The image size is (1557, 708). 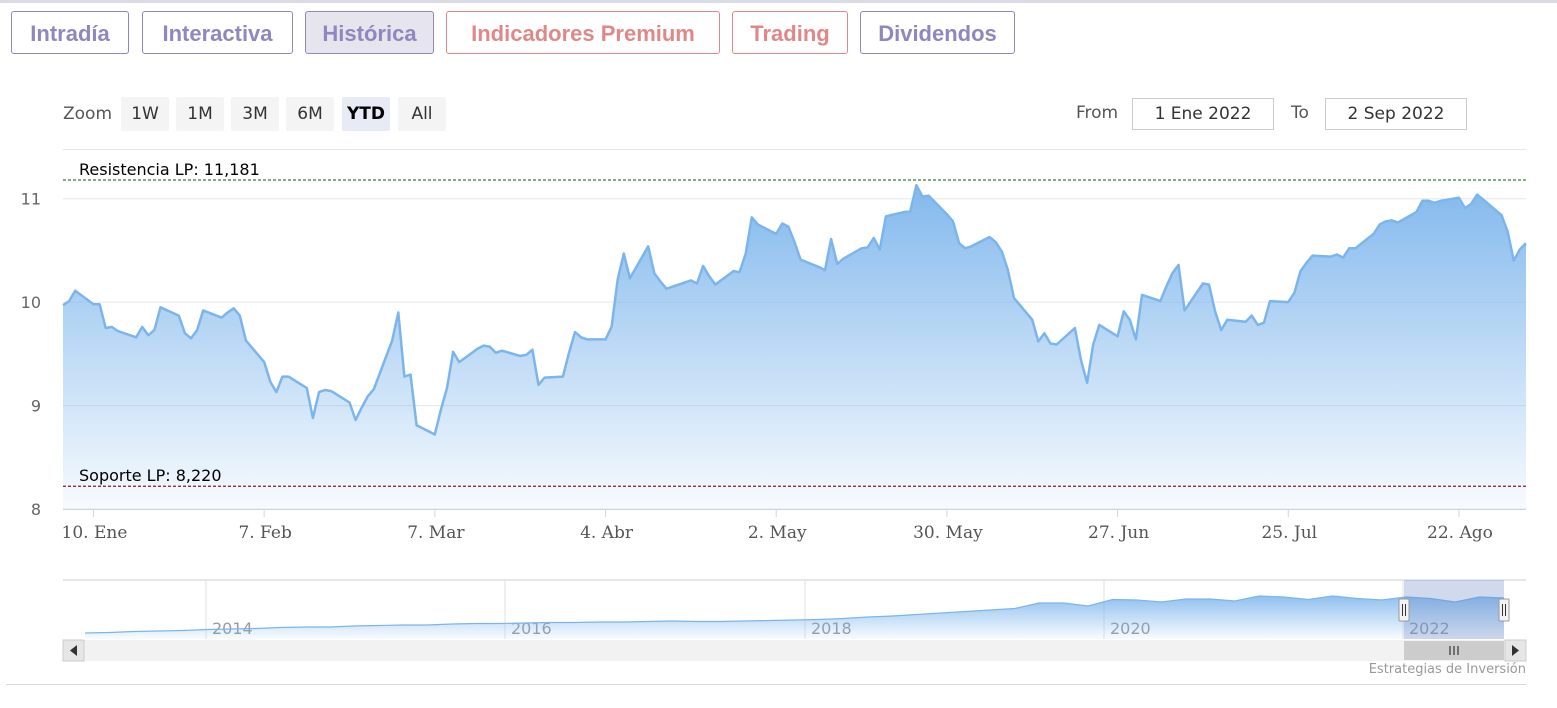 What do you see at coordinates (583, 32) in the screenshot?
I see `tab-indicadores-premium: Indicadores Premium` at bounding box center [583, 32].